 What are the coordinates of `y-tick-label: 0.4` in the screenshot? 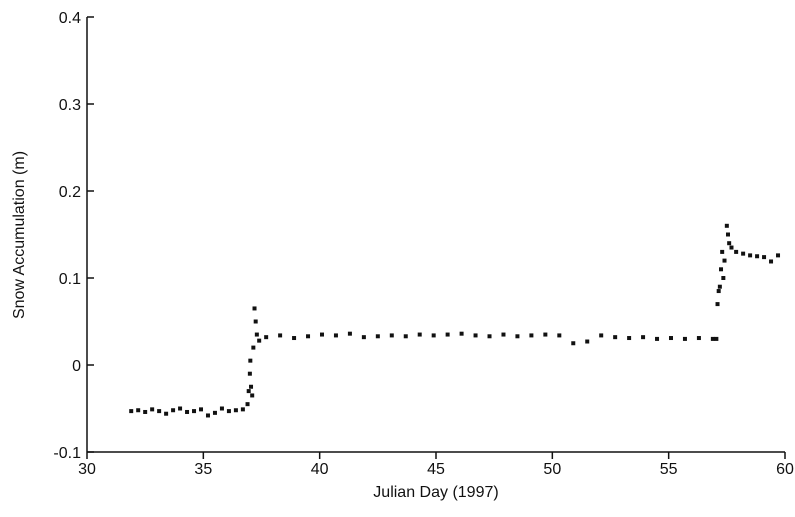 It's located at (70, 18).